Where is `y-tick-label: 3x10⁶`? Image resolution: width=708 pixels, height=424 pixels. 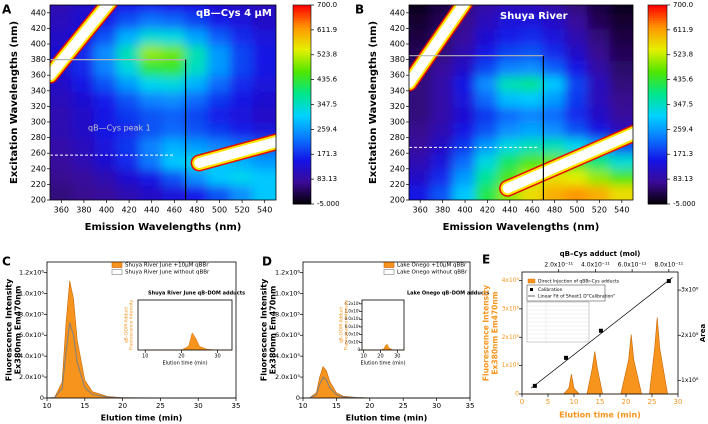 y-tick-label: 3x10⁶ is located at coordinates (511, 308).